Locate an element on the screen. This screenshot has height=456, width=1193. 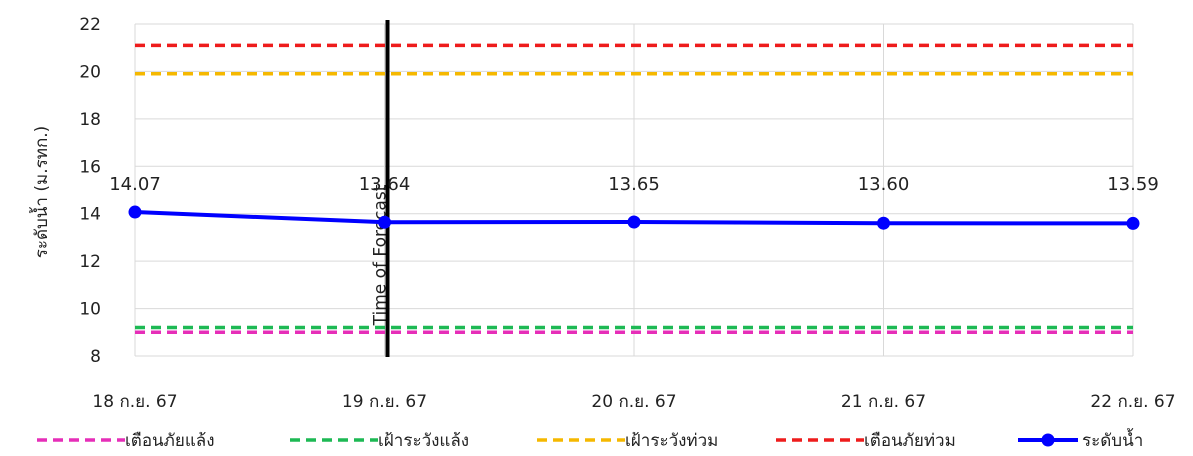
data-labels: 14.07 13.64 13.65 13.60 13.59 is located at coordinates (634, 184).